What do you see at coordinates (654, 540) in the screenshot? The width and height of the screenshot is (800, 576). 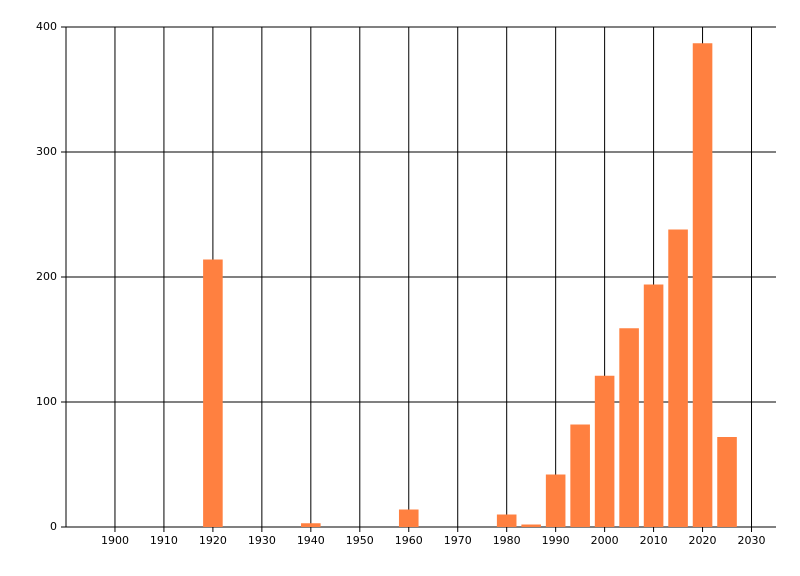 I see `x-tick-label: 2010` at bounding box center [654, 540].